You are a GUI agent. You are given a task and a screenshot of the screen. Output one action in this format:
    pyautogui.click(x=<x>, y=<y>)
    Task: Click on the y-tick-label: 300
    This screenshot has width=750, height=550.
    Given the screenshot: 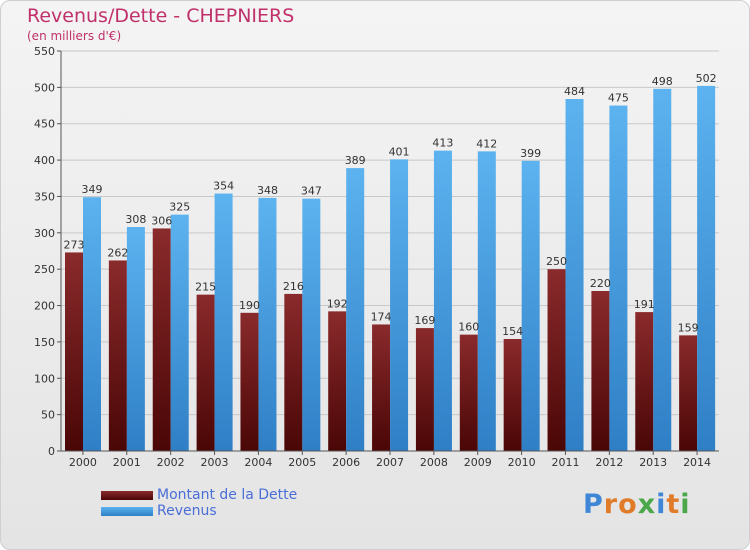 What is the action you would take?
    pyautogui.click(x=44, y=233)
    